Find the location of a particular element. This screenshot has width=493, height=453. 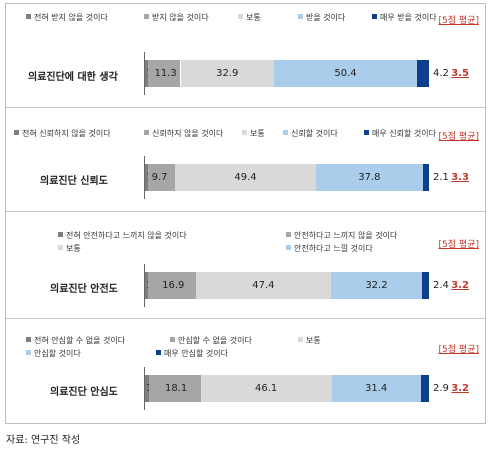

legend-label: 신뢰할 것이다 is located at coordinates (314, 133).